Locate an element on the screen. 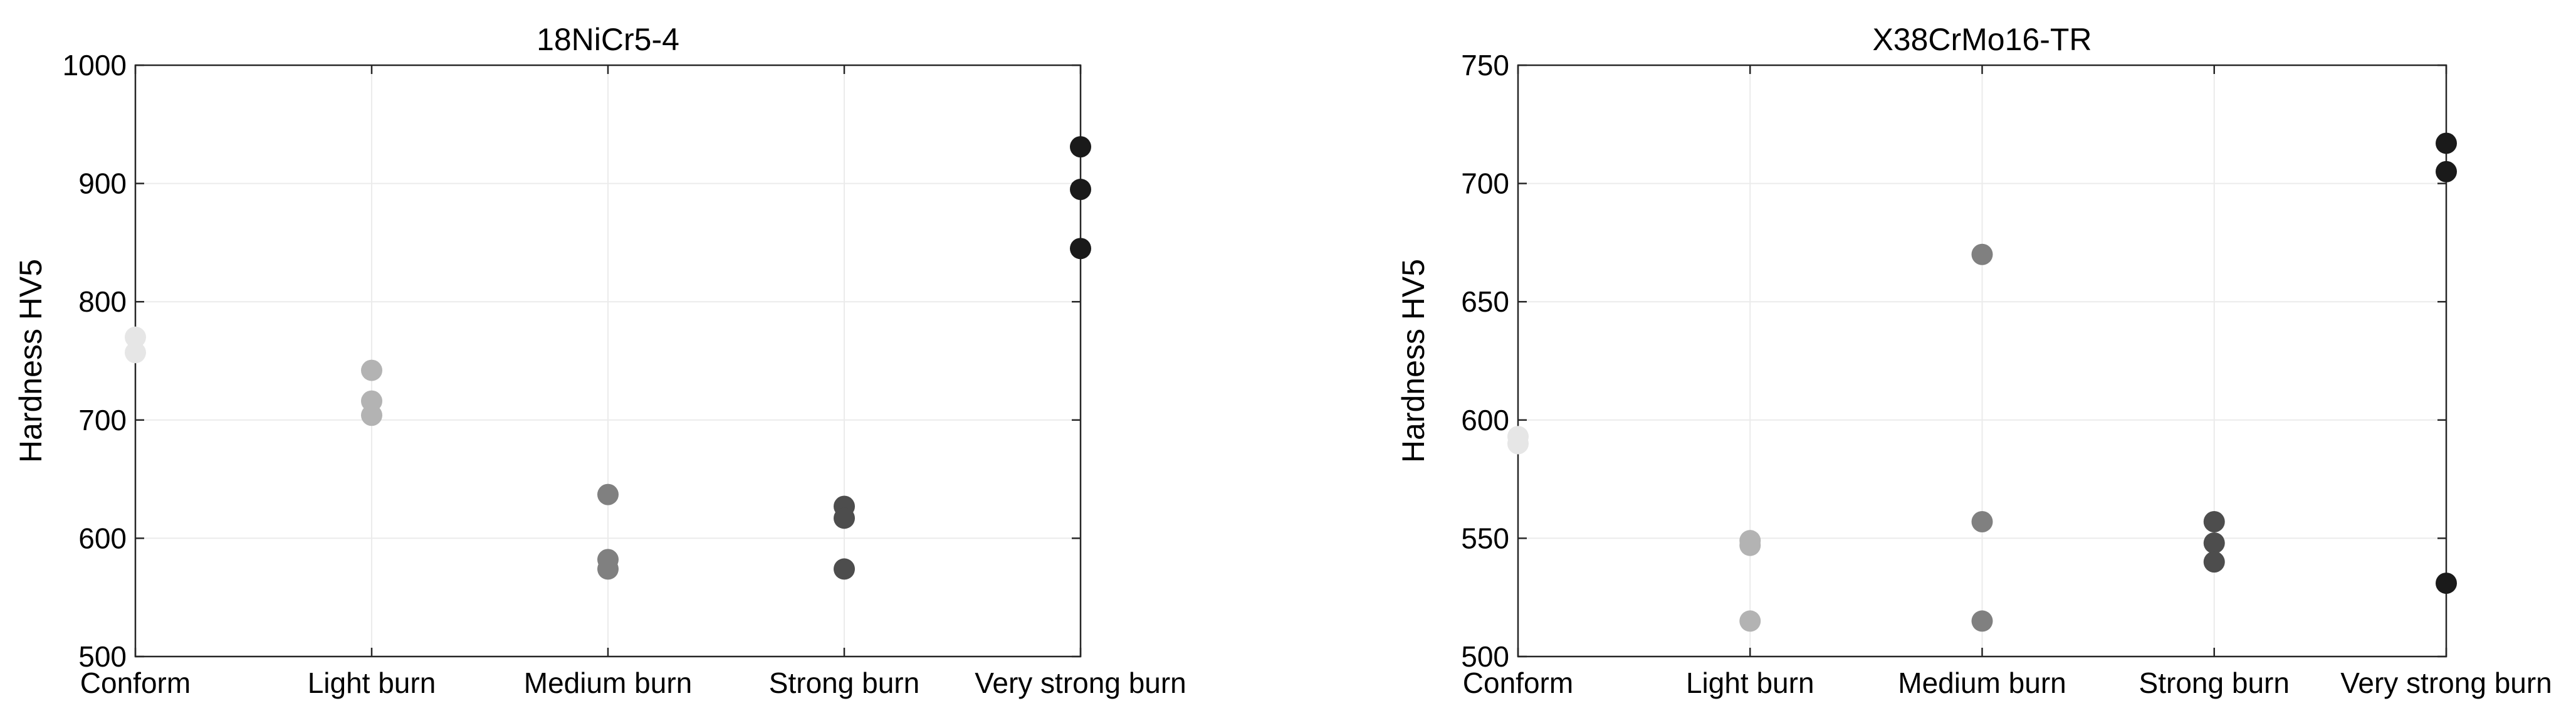 Image resolution: width=2576 pixels, height=723 pixels. y-tick-label: 650 is located at coordinates (1485, 302).